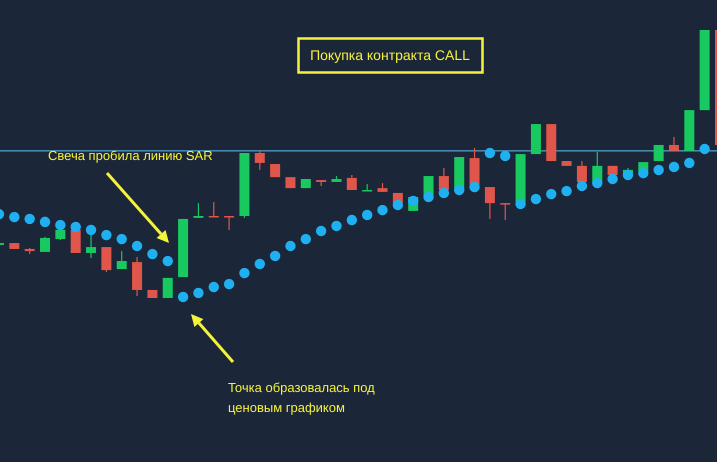 The image size is (717, 462). Describe the element at coordinates (390, 55) in the screenshot. I see `annotation: Покупка контракта CALL` at that location.